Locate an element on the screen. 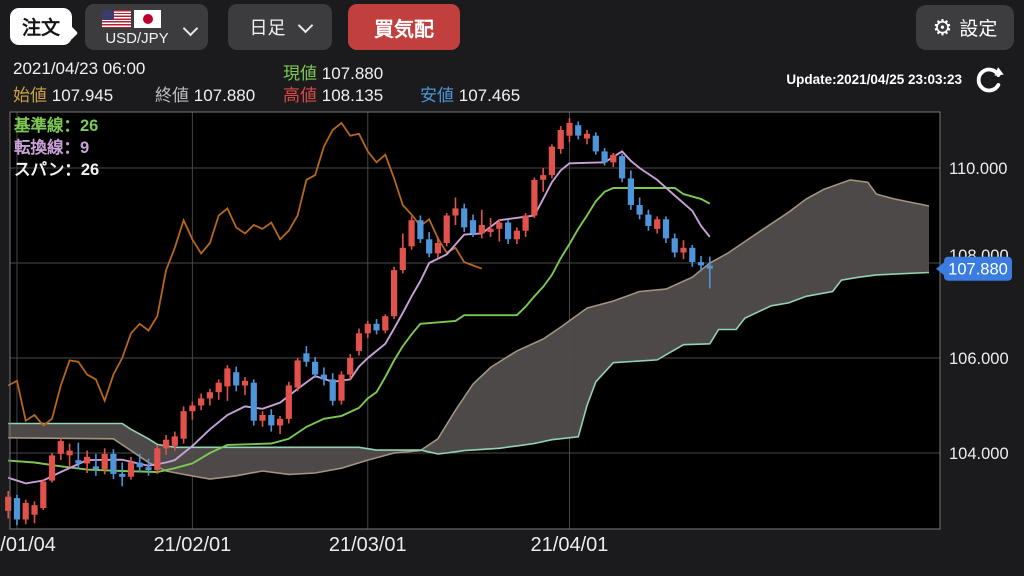 Image resolution: width=1024 pixels, height=576 pixels. timeframe-selector: 日足 is located at coordinates (280, 27).